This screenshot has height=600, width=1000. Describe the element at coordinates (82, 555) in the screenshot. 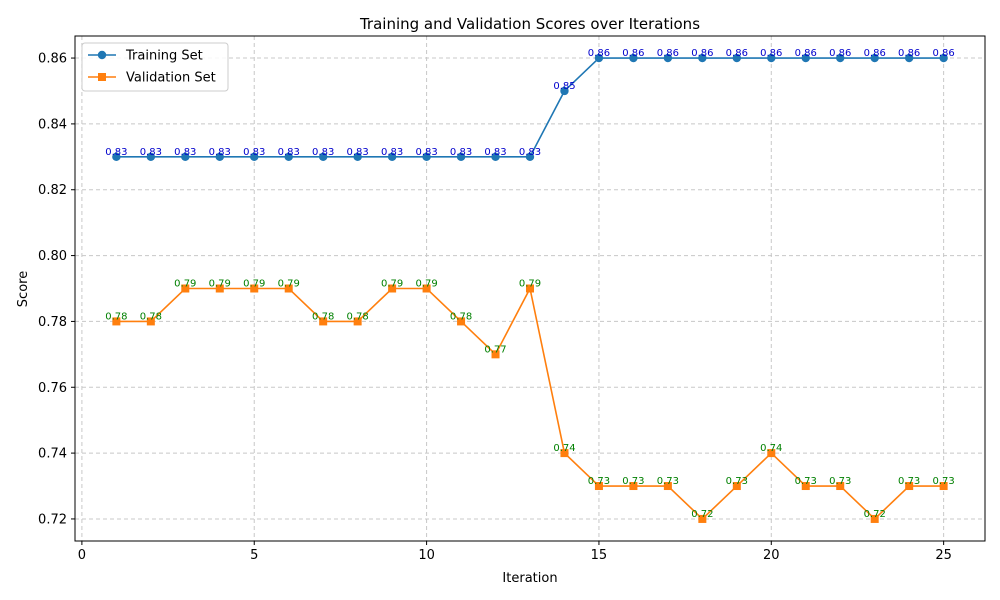

I see `x-tick-label: 0` at that location.